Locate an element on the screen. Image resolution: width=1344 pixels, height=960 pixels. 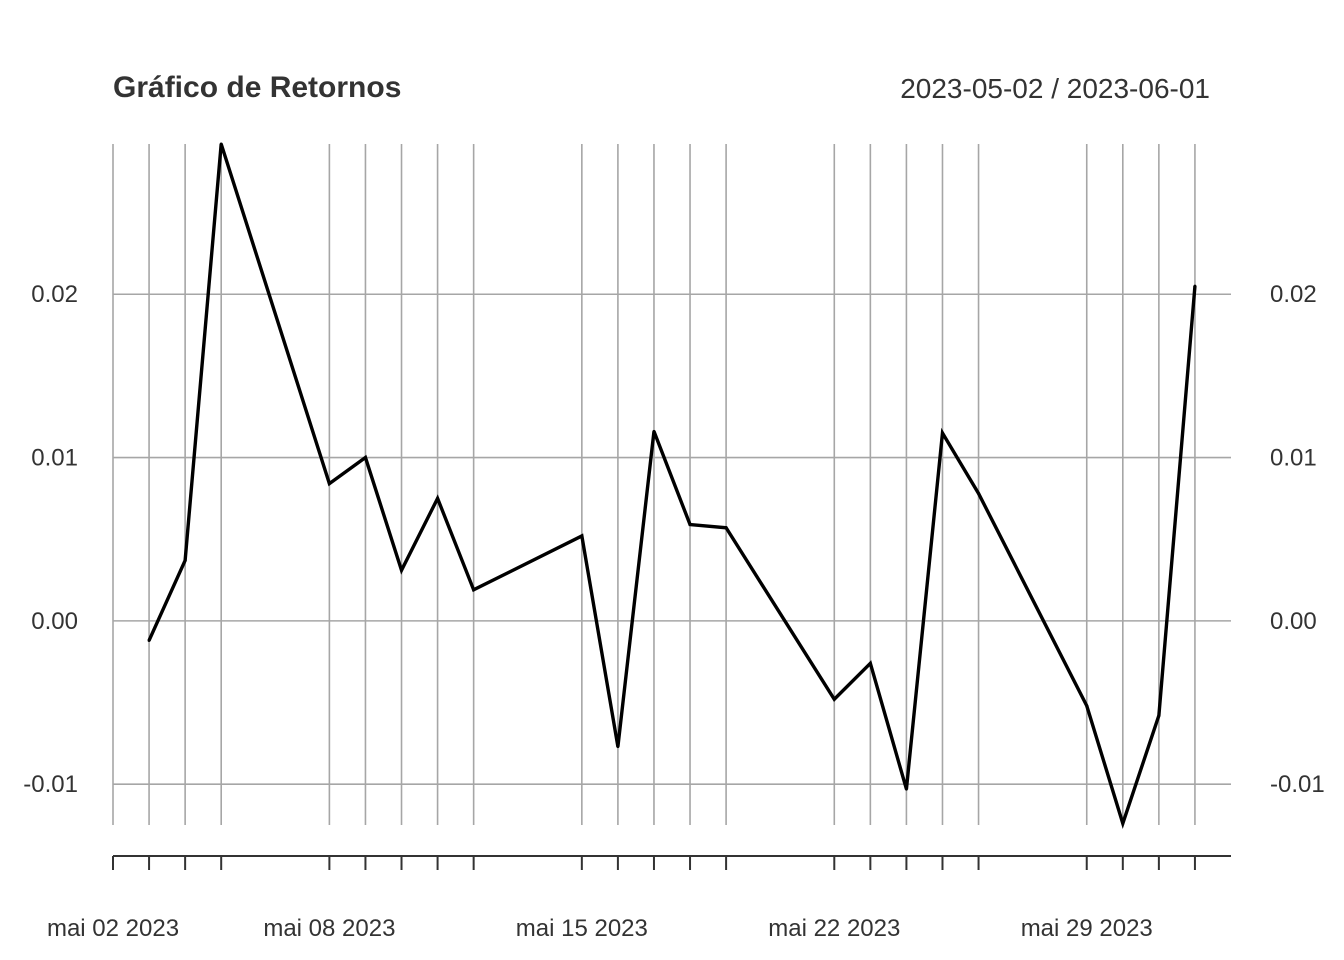
y-axis-right: -0.01 0.00 0.01 0.02 is located at coordinates (1297, 539).